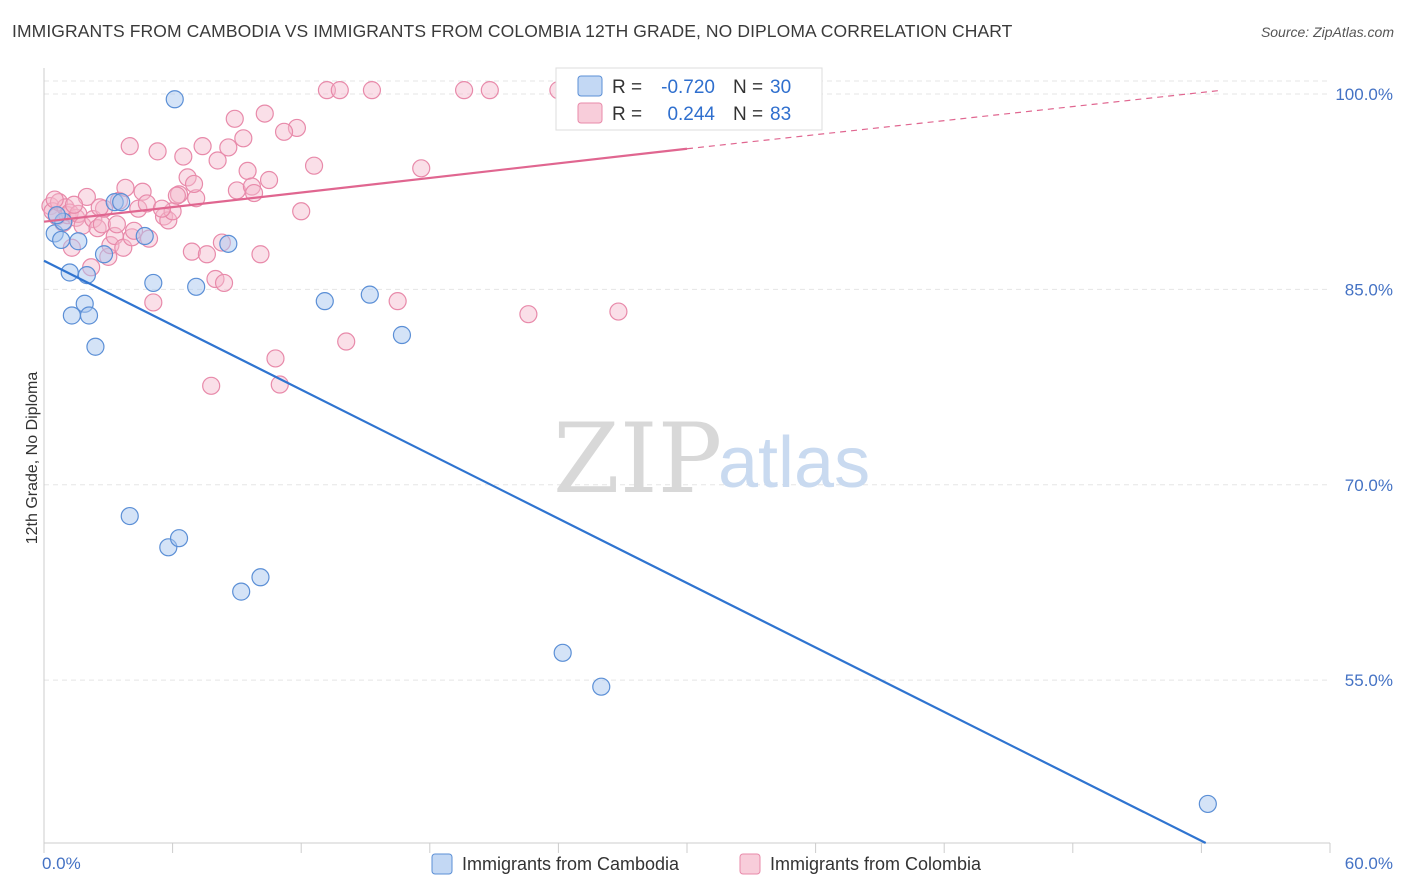 This screenshot has height=892, width=1406. Describe the element at coordinates (780, 87) in the screenshot. I see `stats-legend-n-value: 30` at that location.